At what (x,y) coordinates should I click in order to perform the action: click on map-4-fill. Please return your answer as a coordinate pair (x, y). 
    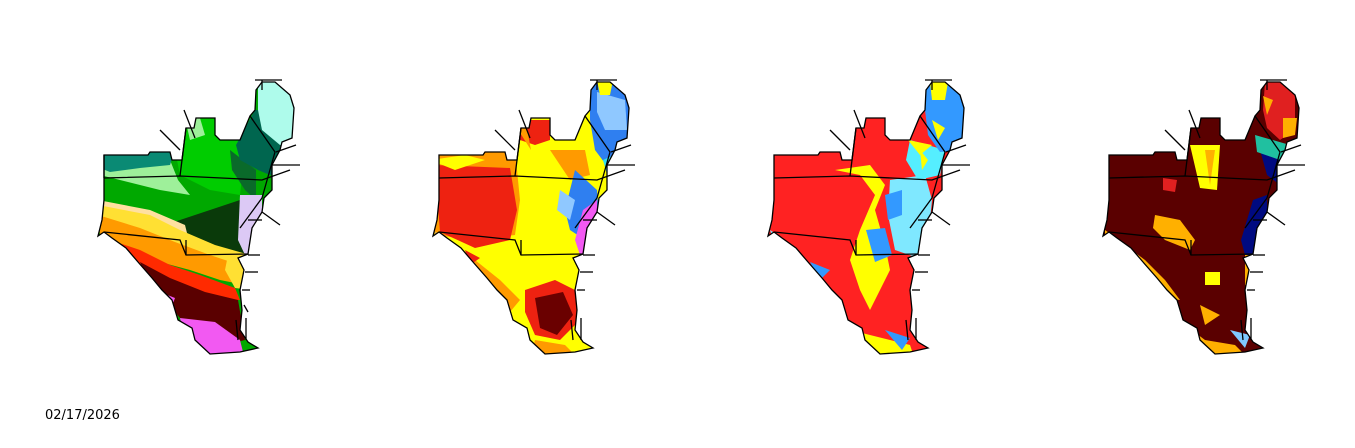
    Looking at the image, I should click on (1201, 218).